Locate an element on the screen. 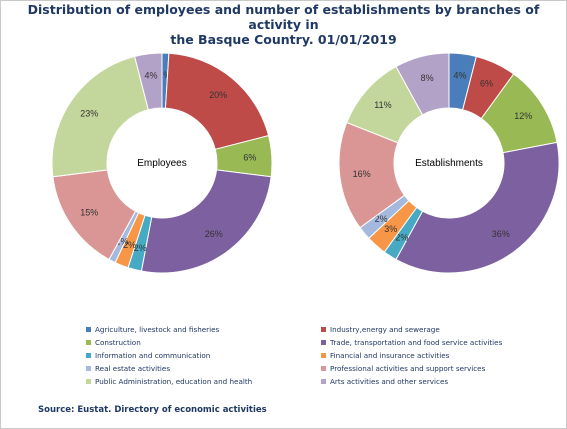 This screenshot has width=567, height=429. legend-label: Construction is located at coordinates (118, 342).